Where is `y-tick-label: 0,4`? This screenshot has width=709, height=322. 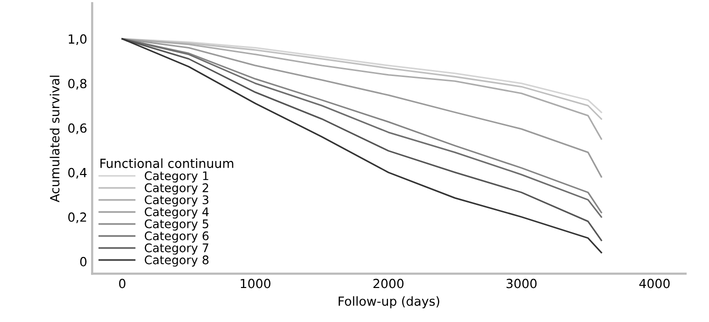 y-tick-label: 0,4 is located at coordinates (77, 173).